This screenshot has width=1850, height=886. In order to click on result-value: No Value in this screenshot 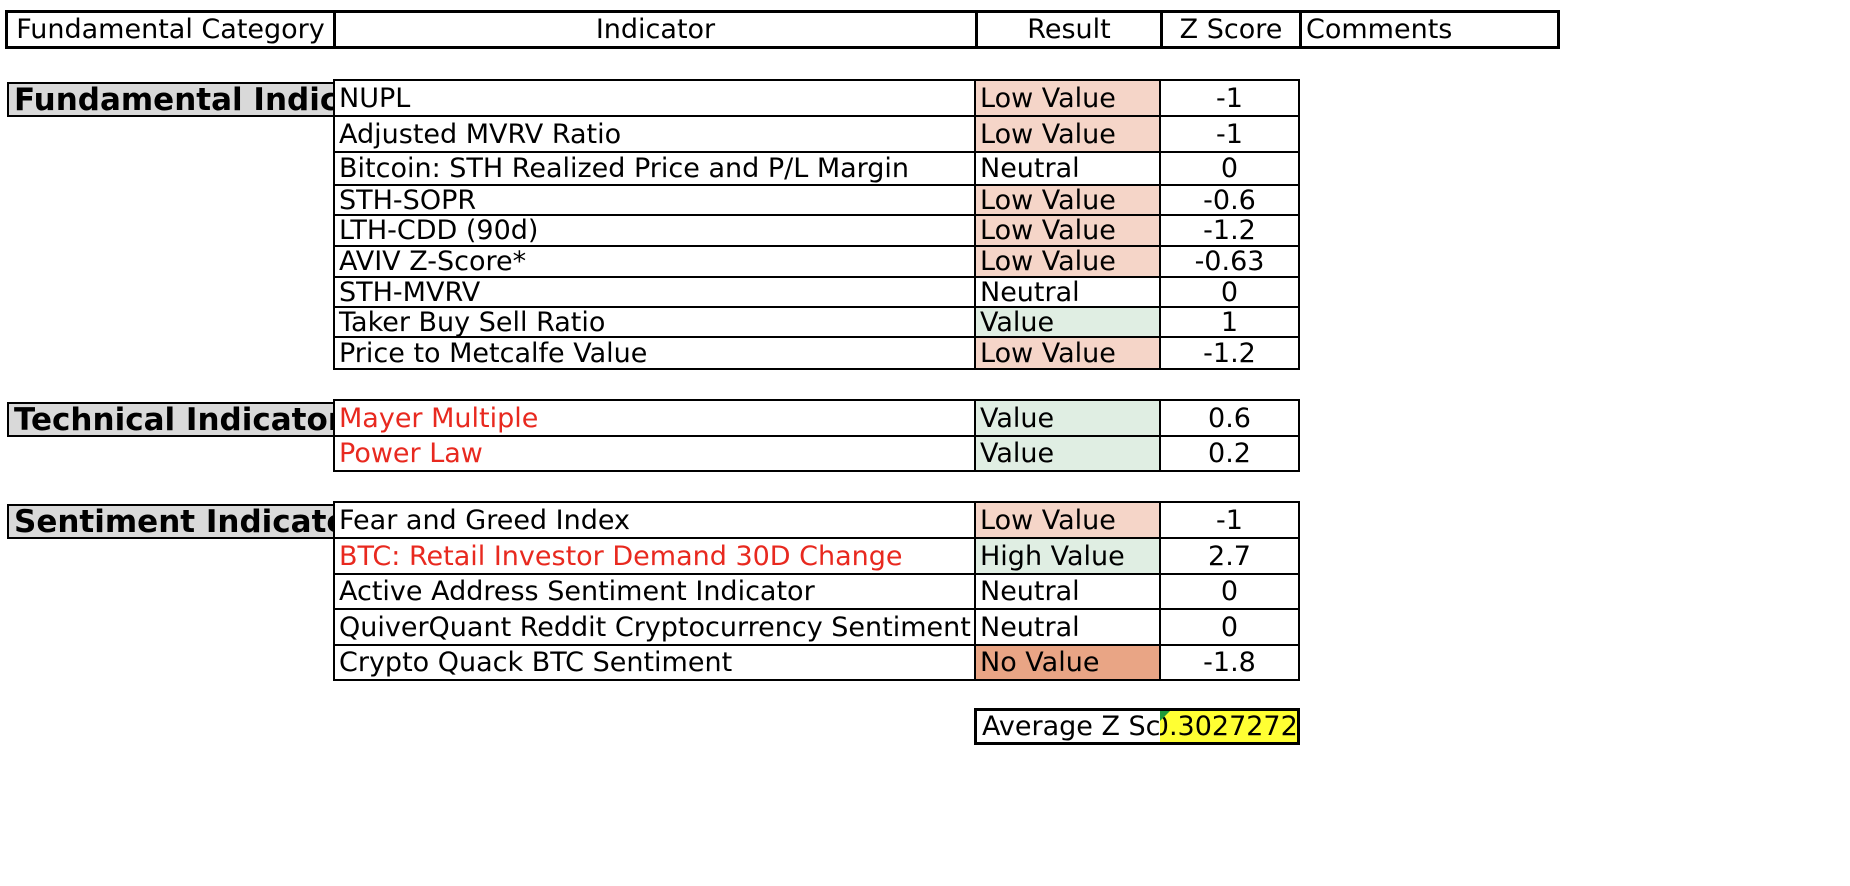, I will do `click(1067, 662)`.